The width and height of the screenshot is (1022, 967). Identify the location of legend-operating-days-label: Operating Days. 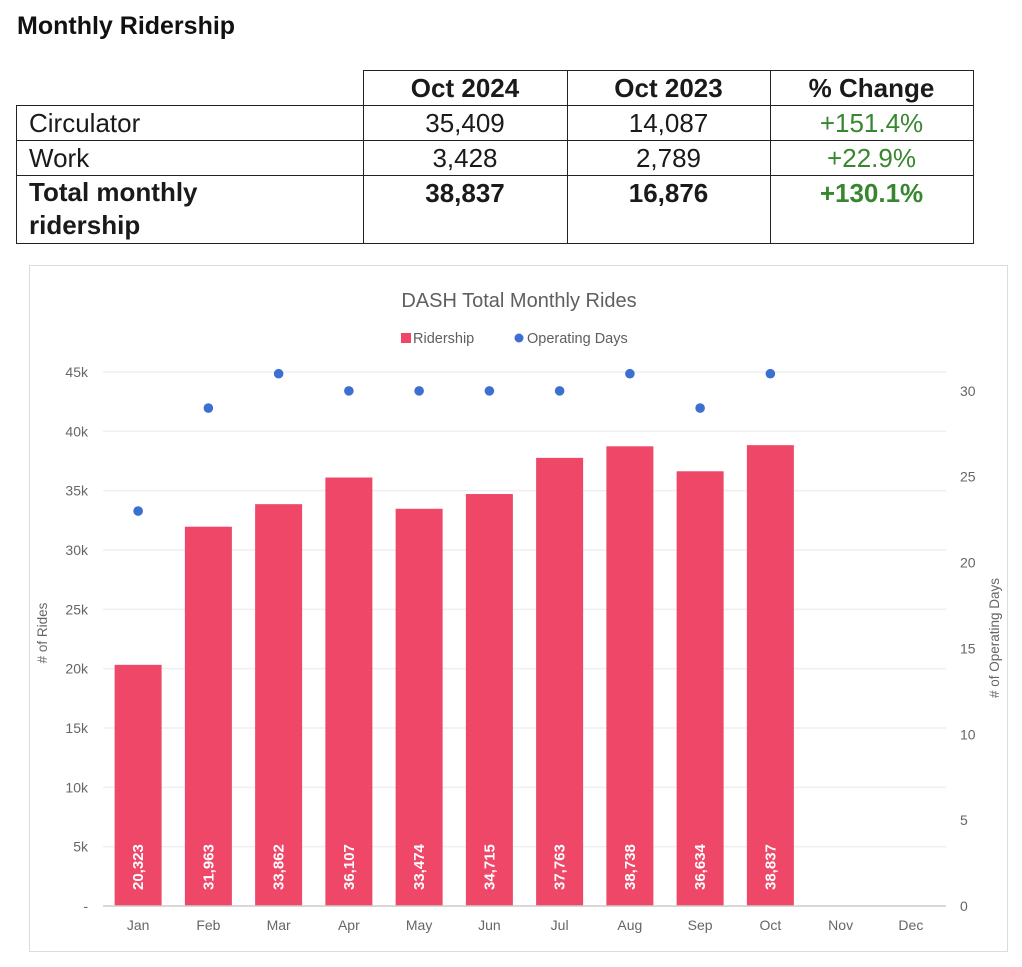
(577, 339).